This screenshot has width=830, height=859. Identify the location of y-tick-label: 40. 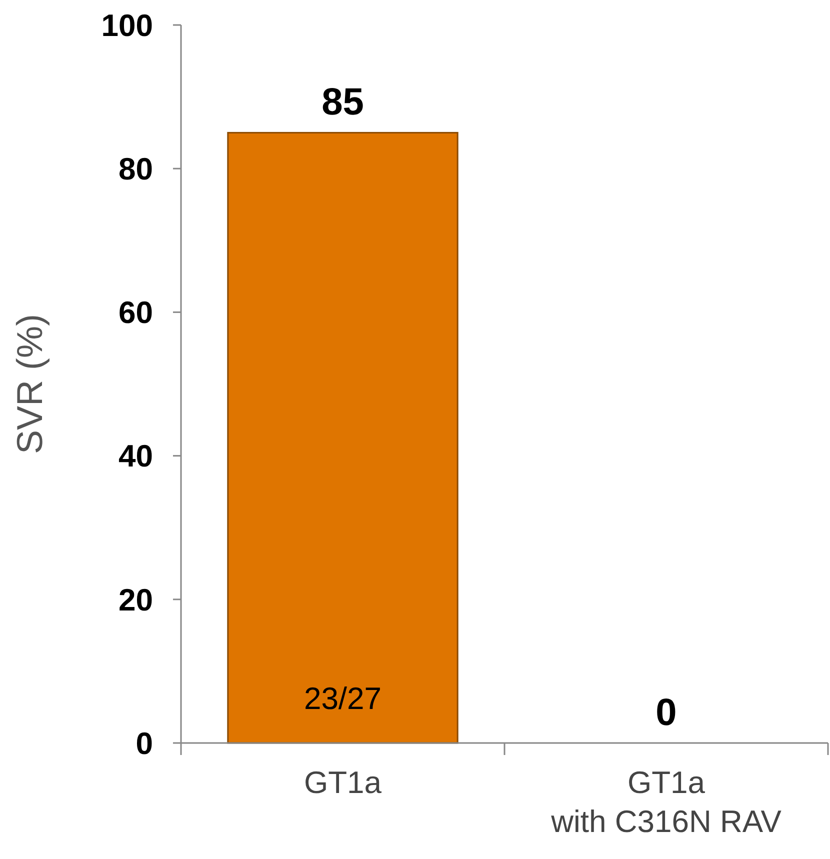
(135, 456).